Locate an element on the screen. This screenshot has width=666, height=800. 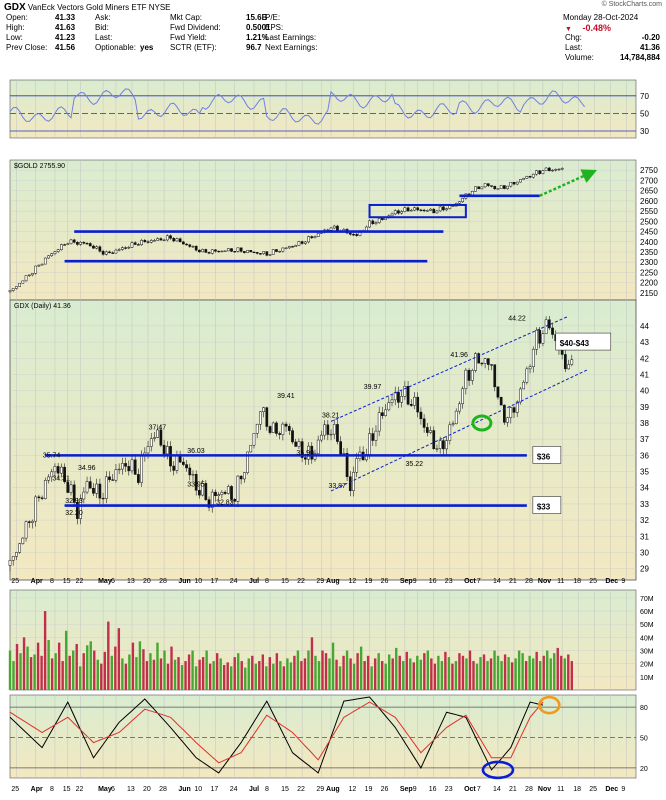
gdx-price-label: 38.21 is located at coordinates (331, 416).